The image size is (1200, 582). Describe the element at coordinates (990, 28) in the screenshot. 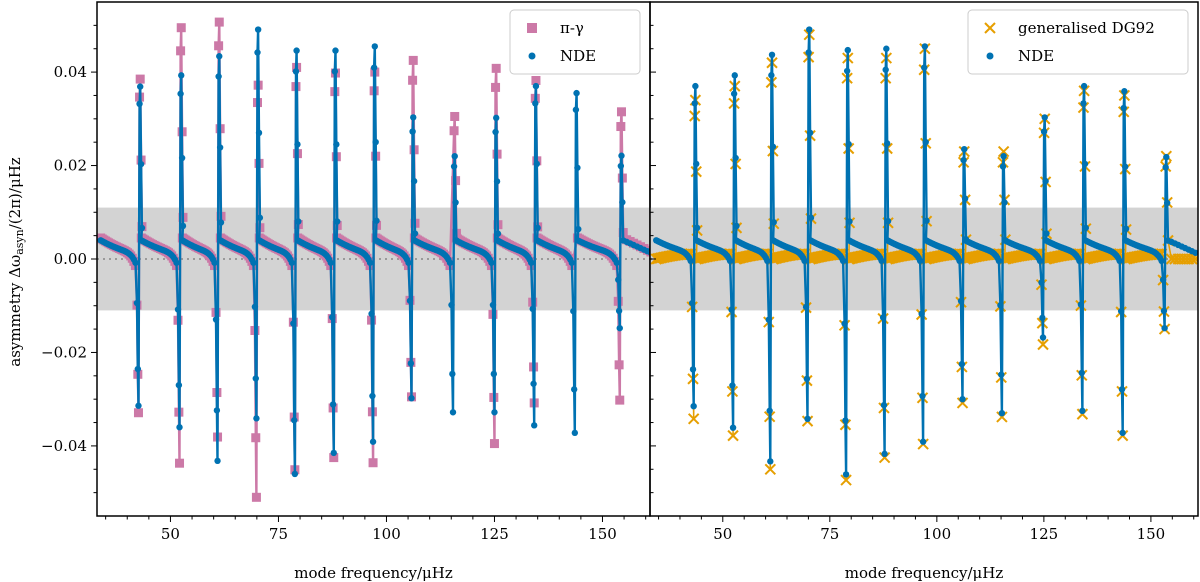

I see `legend-marker-x` at that location.